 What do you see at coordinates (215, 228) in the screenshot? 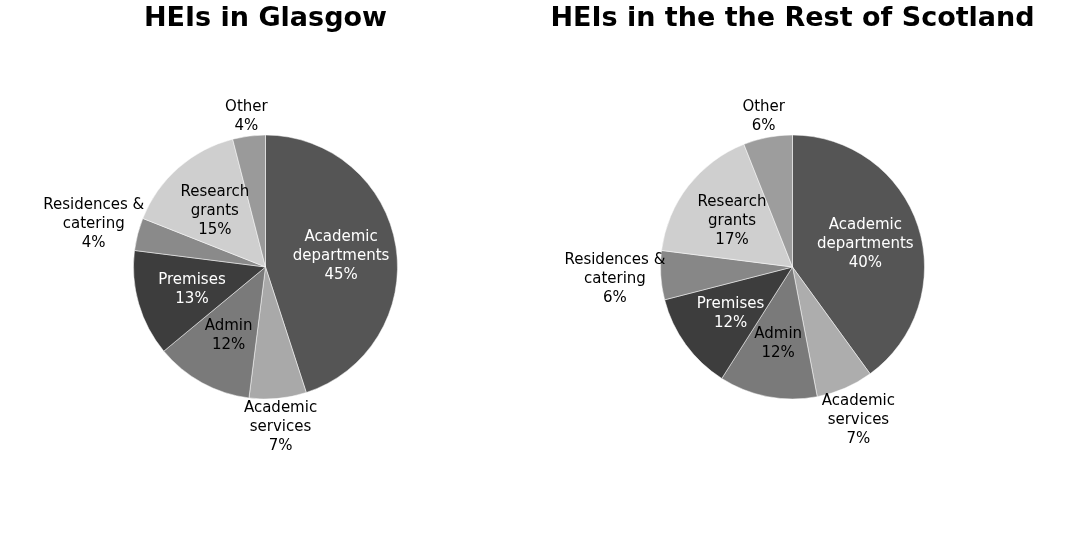
I see `data-label: 15%` at bounding box center [215, 228].